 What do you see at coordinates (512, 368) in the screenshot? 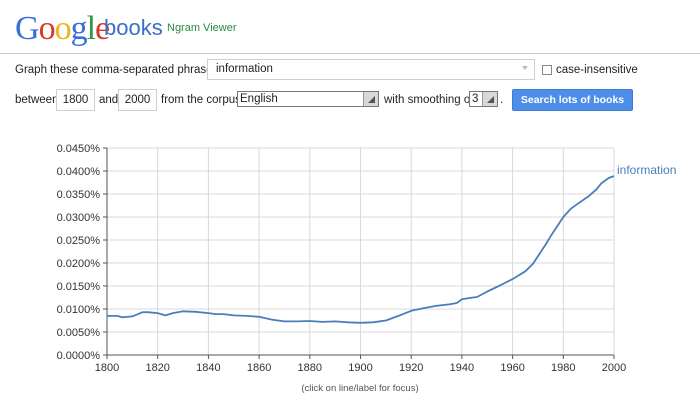
I see `x-tick-label: 1960` at bounding box center [512, 368].